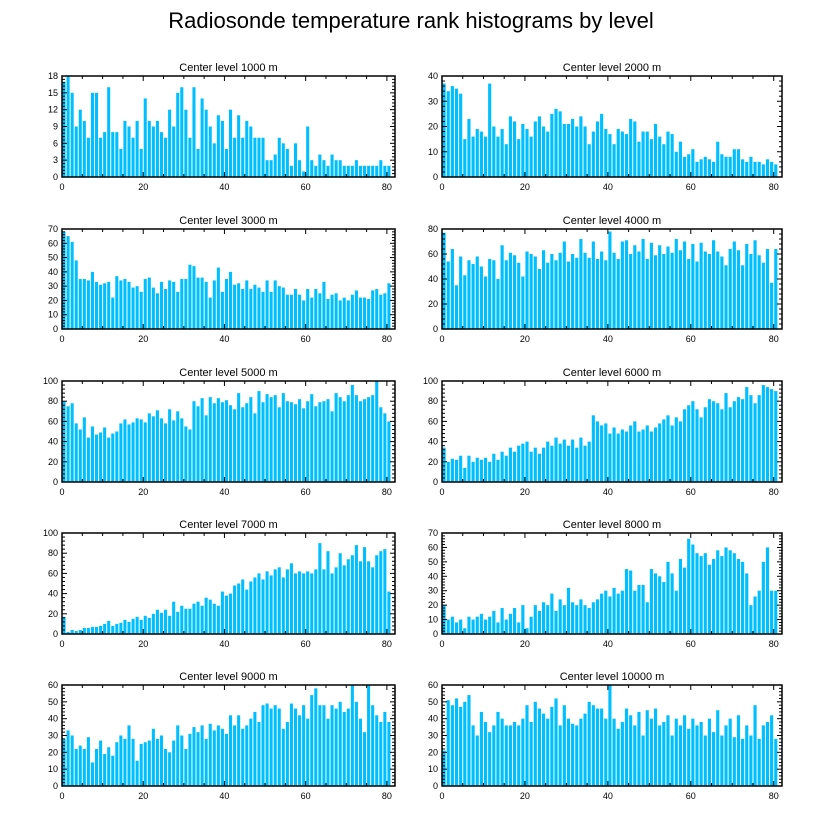  I want to click on y-tick-label: 100, so click(50, 381).